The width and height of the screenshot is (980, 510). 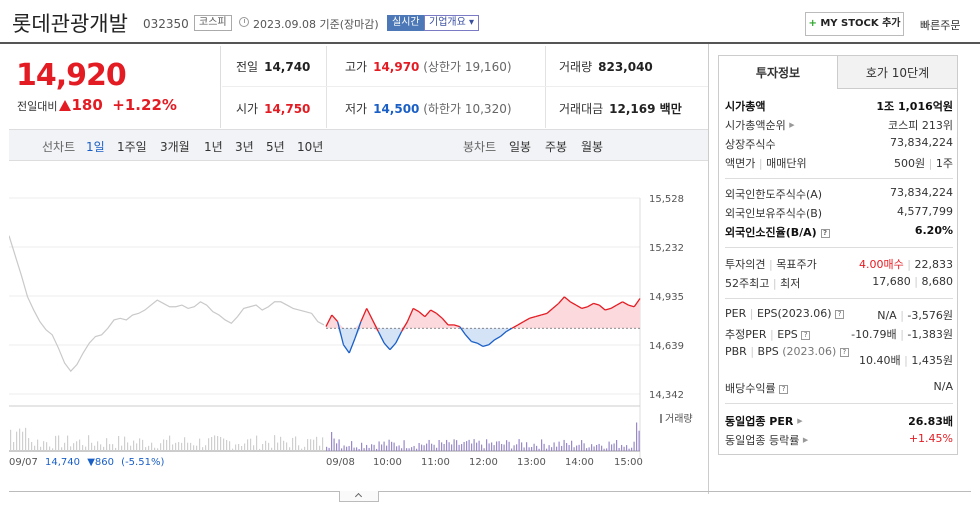 What do you see at coordinates (310, 147) in the screenshot?
I see `period-10year: 10년` at bounding box center [310, 147].